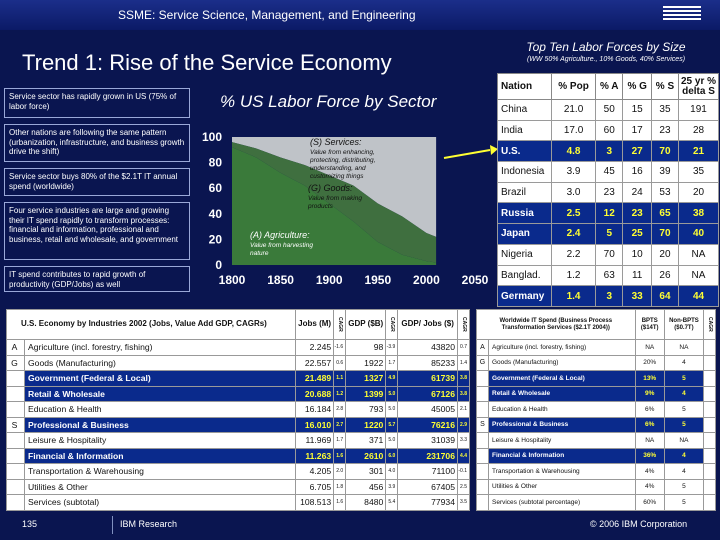  I want to click on econ-cell-c2: 4.9, so click(392, 378).